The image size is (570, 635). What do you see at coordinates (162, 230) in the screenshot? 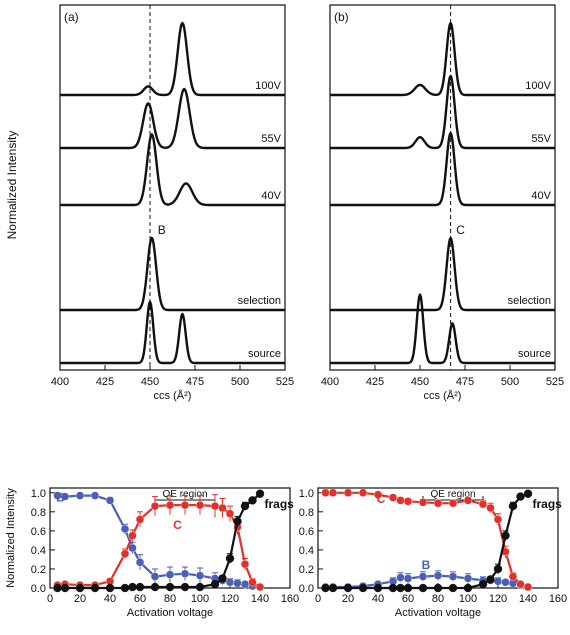
I see `peak-annotation: B` at bounding box center [162, 230].